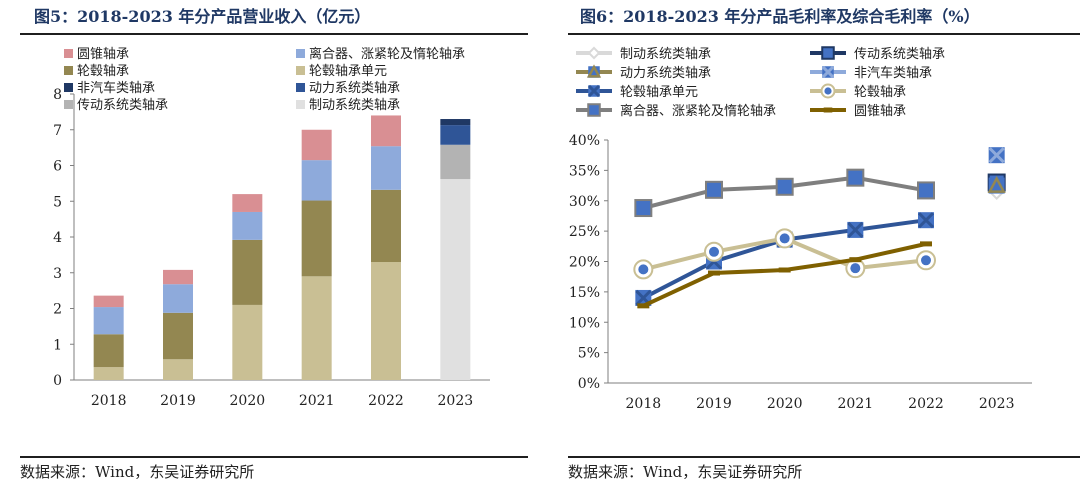 The width and height of the screenshot is (1080, 487). I want to click on legend-item-6: 离合器、涨紧轮及惰轮轴承, so click(676, 111).